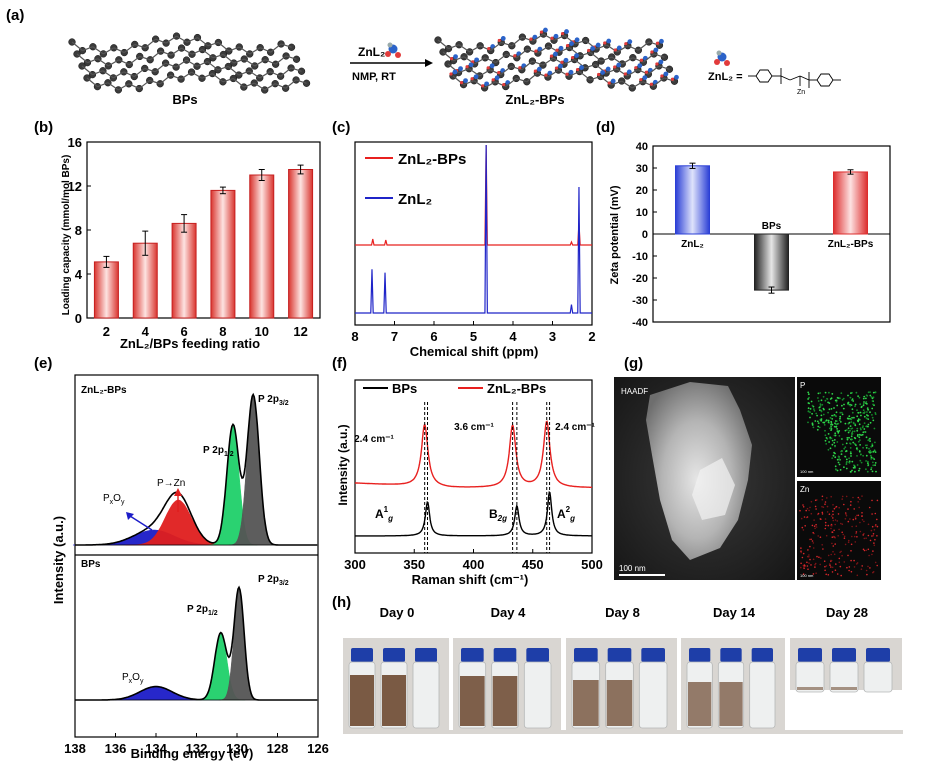 The width and height of the screenshot is (949, 778). I want to click on chart-c-xtick-label: 3, so click(552, 336).